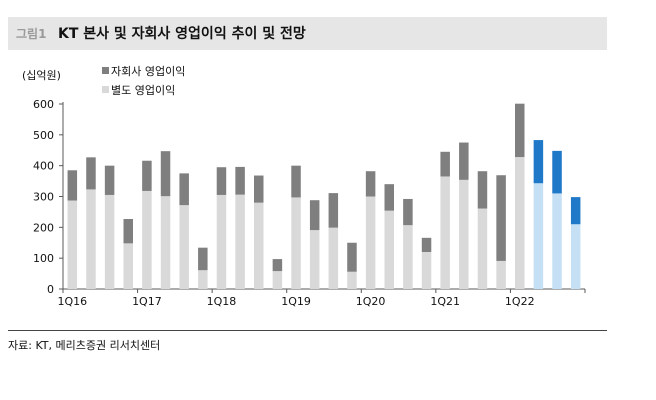  I want to click on bar-subsidiary-1Q22, so click(520, 130).